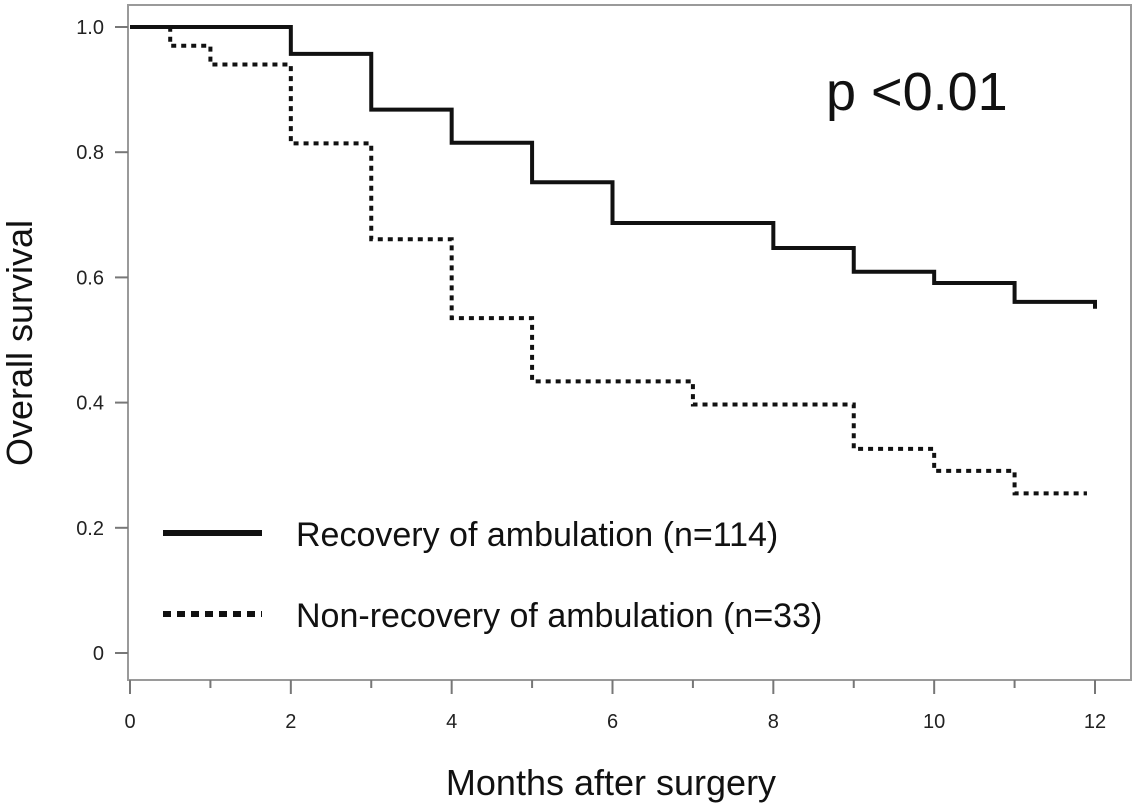 This screenshot has width=1135, height=808. Describe the element at coordinates (20, 343) in the screenshot. I see `y-axis-title: Overall survival` at that location.